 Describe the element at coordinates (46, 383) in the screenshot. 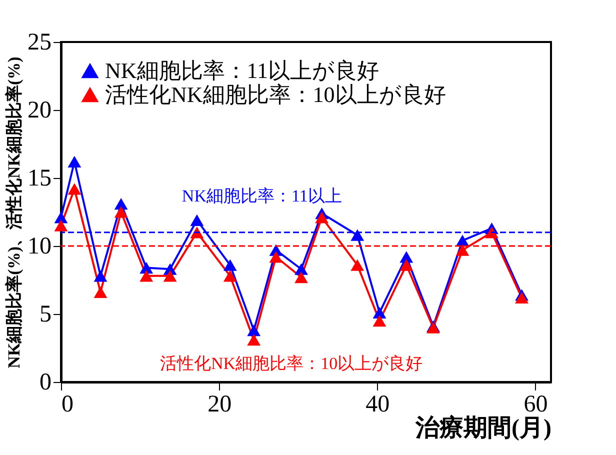

I see `y-tick-label: 0` at that location.